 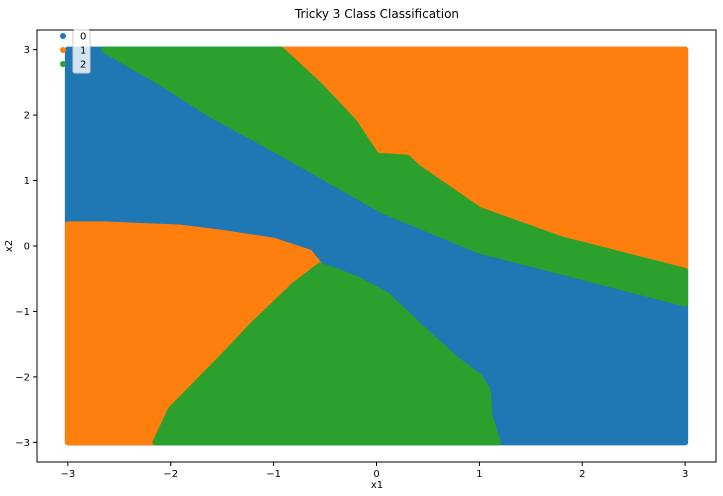 I want to click on legend-label-1: 1, so click(x=83, y=51).